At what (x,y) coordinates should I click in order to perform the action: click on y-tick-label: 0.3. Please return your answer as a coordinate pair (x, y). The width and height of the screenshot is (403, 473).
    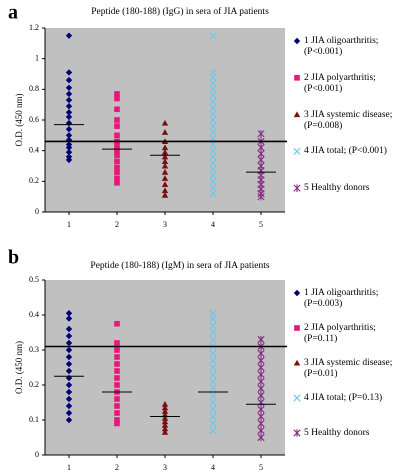
    Looking at the image, I should click on (34, 349).